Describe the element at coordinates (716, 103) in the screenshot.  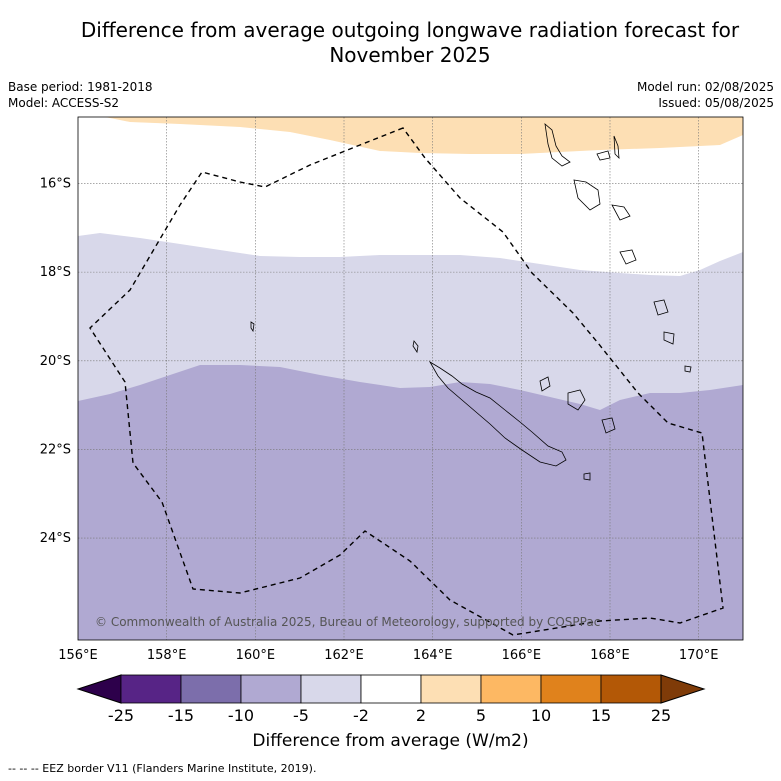
I see `issued-date: Issued: 05/08/2025` at that location.